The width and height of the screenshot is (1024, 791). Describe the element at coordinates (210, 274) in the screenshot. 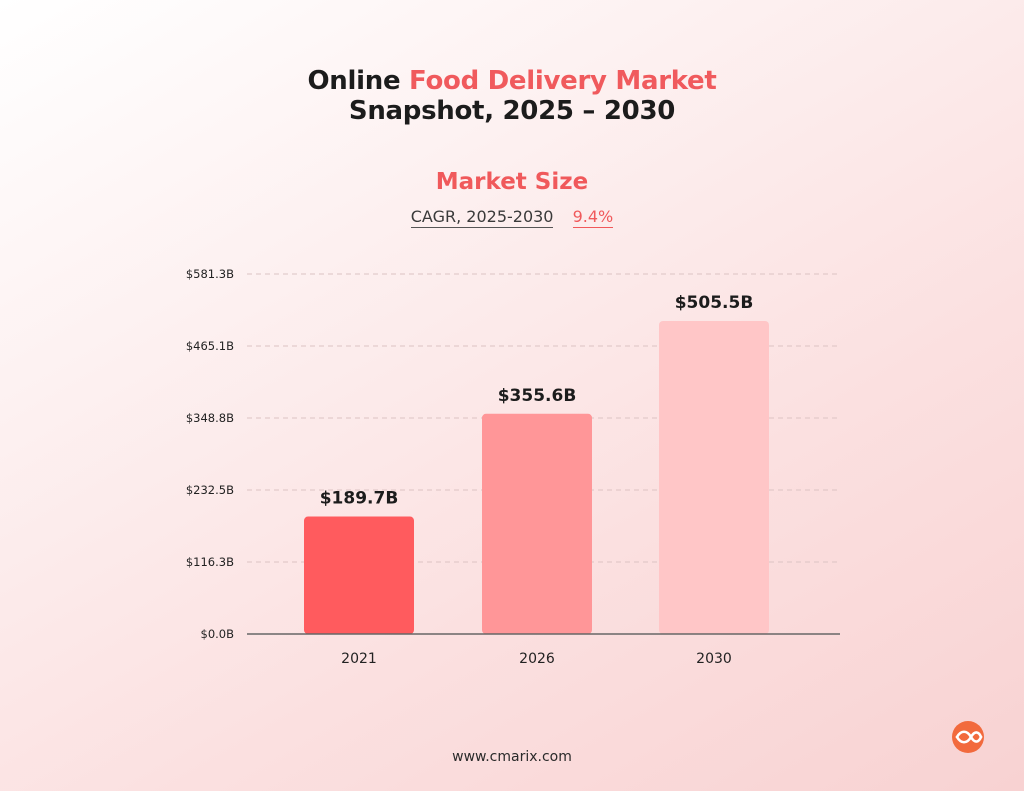

I see `y-tick-label: $581.3B` at that location.